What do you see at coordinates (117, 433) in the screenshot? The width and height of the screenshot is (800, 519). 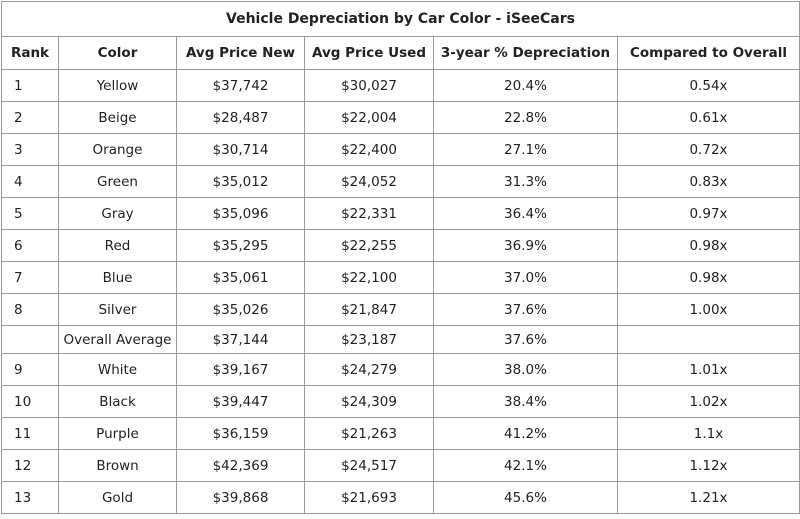 I see `cell-color: Purple` at bounding box center [117, 433].